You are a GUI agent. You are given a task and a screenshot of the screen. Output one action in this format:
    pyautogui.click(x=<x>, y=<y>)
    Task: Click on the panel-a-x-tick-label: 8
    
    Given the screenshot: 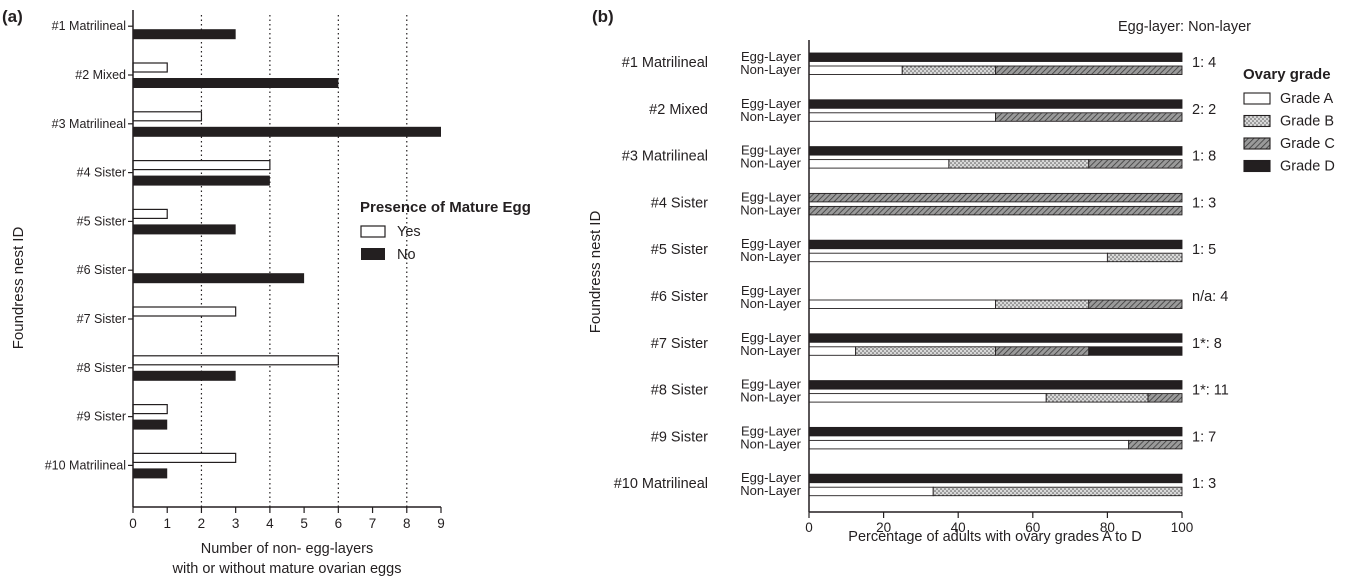 What is the action you would take?
    pyautogui.click(x=407, y=523)
    